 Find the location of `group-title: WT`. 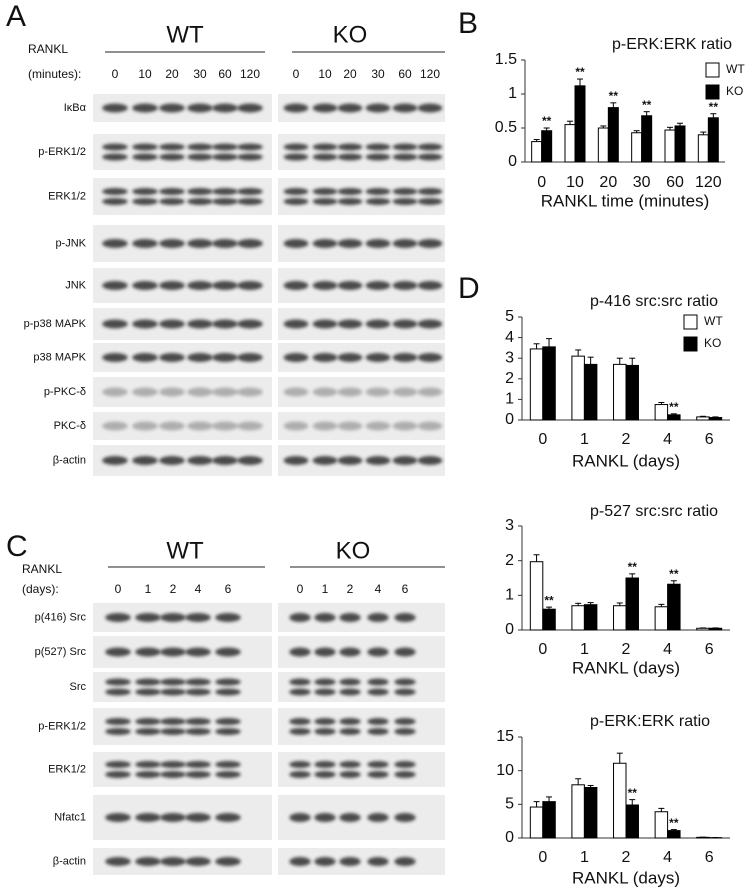

group-title: WT is located at coordinates (185, 550).